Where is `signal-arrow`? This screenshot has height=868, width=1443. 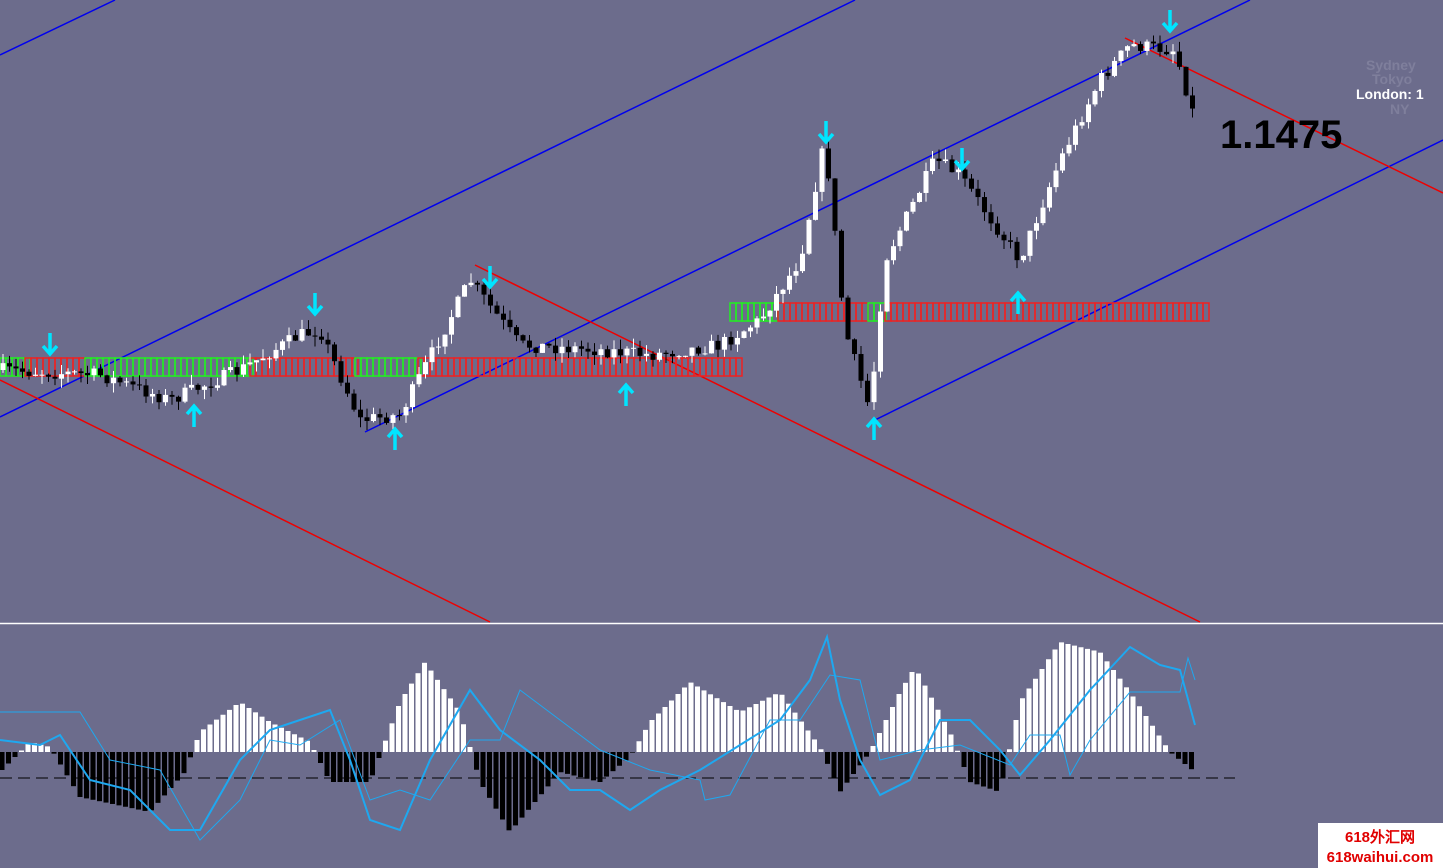
signal-arrow is located at coordinates (490, 278).